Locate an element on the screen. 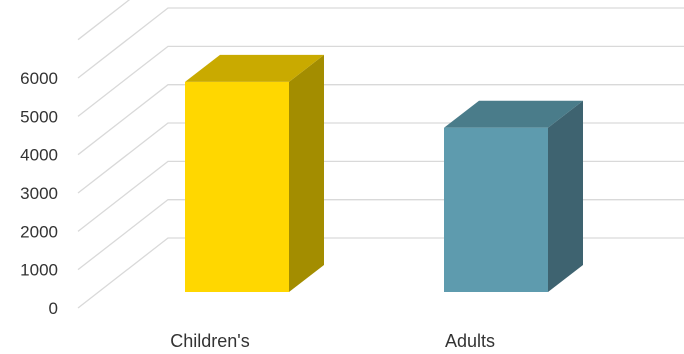 This screenshot has height=354, width=684. y-tick-label: 2000 is located at coordinates (39, 231).